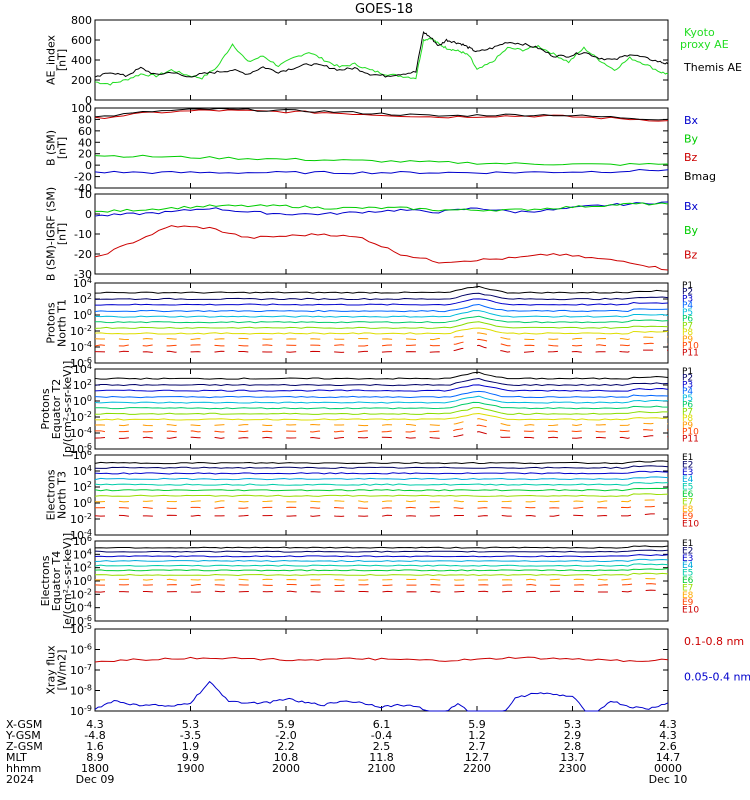 Image resolution: width=750 pixels, height=800 pixels. What do you see at coordinates (687, 313) in the screenshot?
I see `channel-legend-p5: P5` at bounding box center [687, 313].